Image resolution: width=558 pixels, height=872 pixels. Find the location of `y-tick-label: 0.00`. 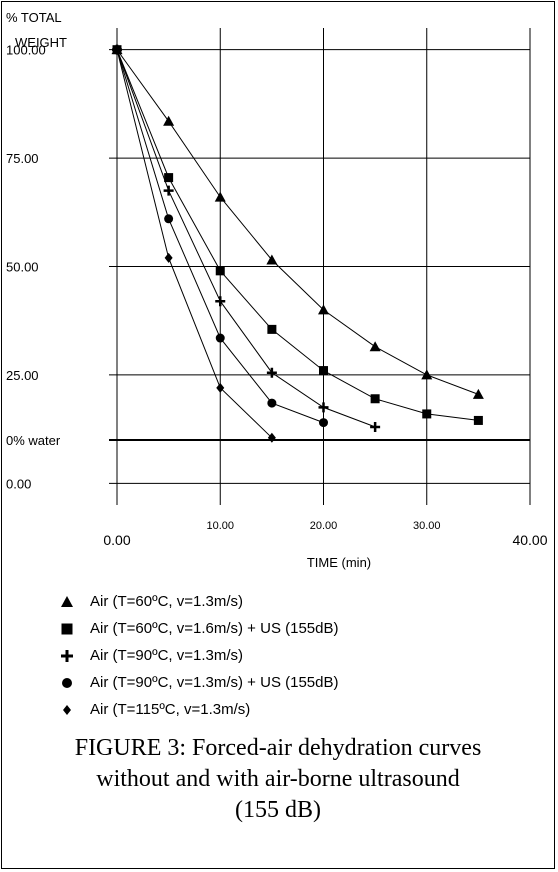

y-tick-label: 0.00 is located at coordinates (18, 483).